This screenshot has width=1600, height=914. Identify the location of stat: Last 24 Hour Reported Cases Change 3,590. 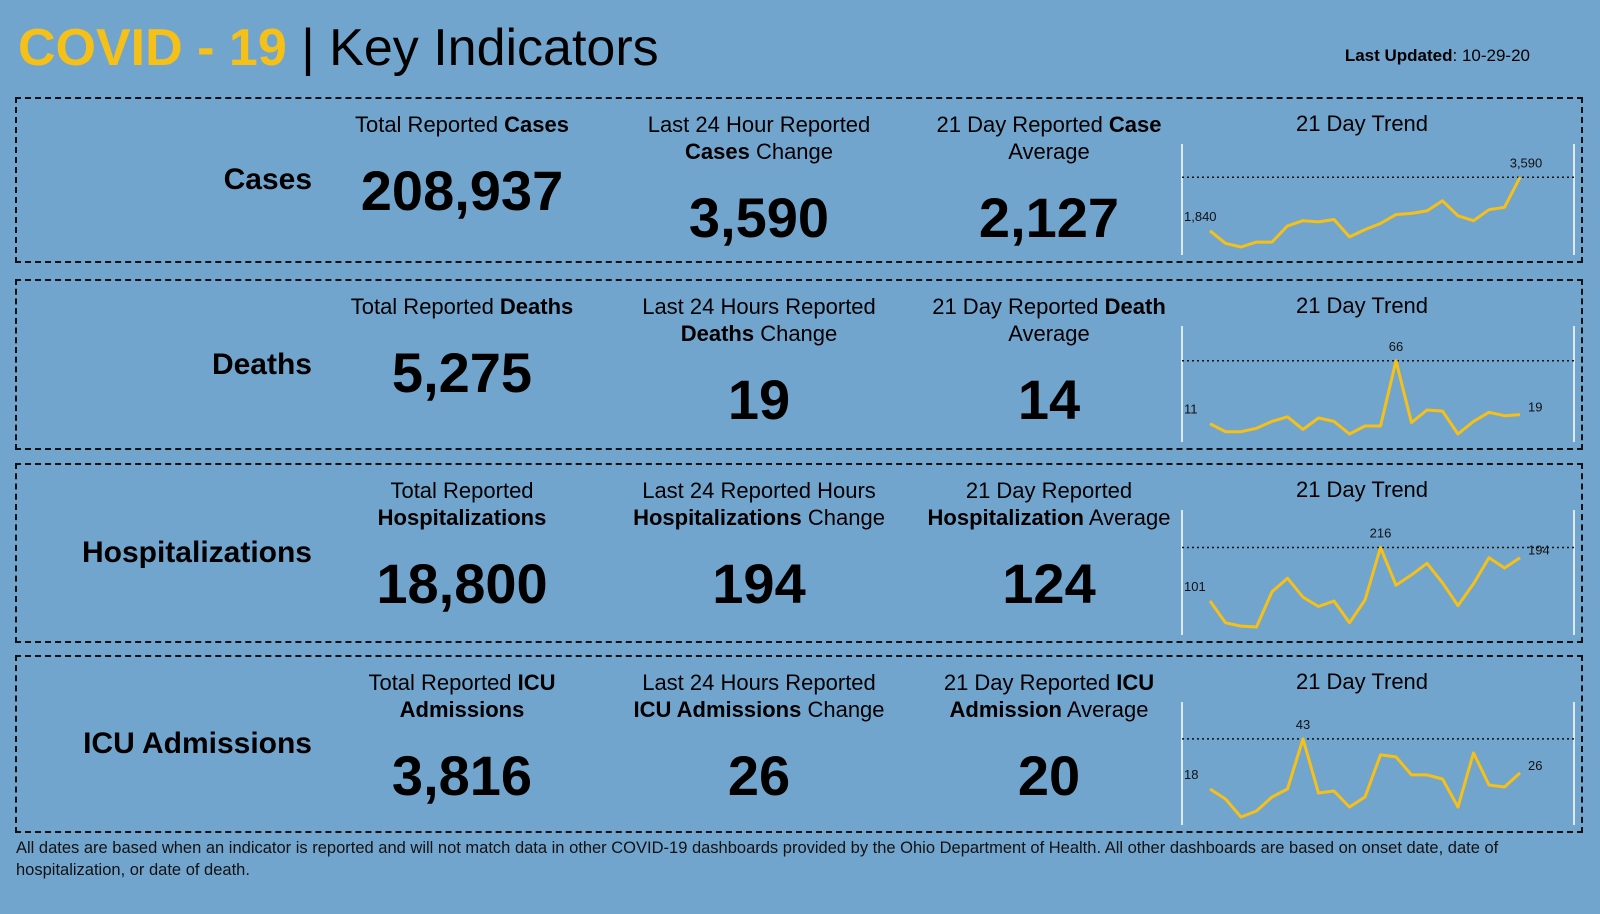
(759, 182).